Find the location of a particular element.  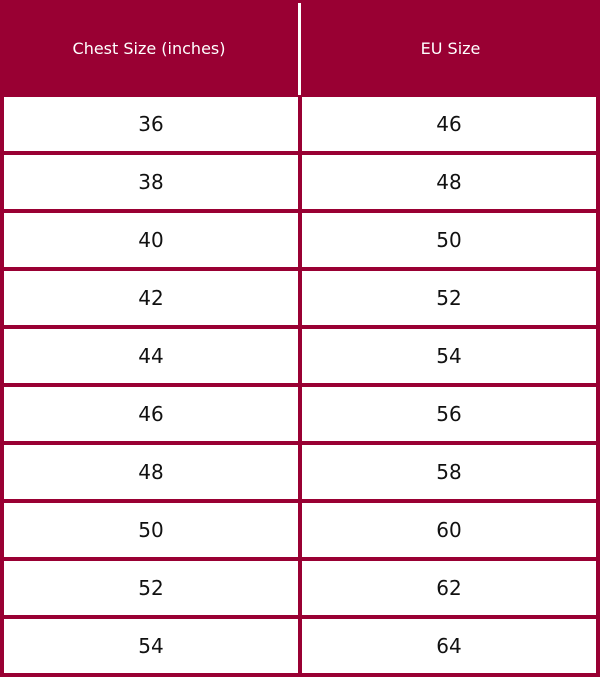

chest-size-cell: 52 is located at coordinates (151, 588).